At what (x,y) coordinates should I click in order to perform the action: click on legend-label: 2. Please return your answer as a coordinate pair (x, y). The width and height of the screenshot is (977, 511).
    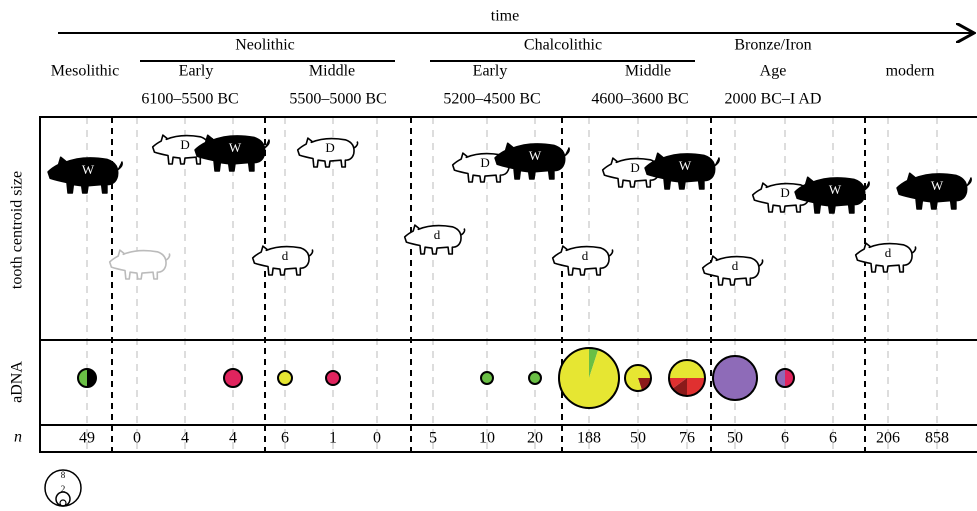
    Looking at the image, I should click on (63, 489).